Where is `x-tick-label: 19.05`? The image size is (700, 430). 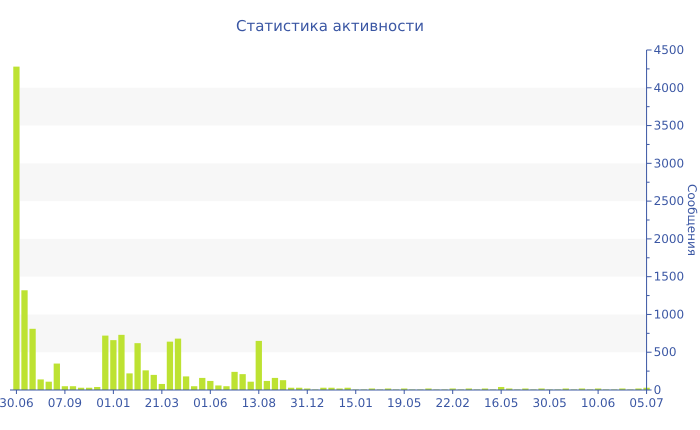
x-tick-label: 19.05 is located at coordinates (404, 403).